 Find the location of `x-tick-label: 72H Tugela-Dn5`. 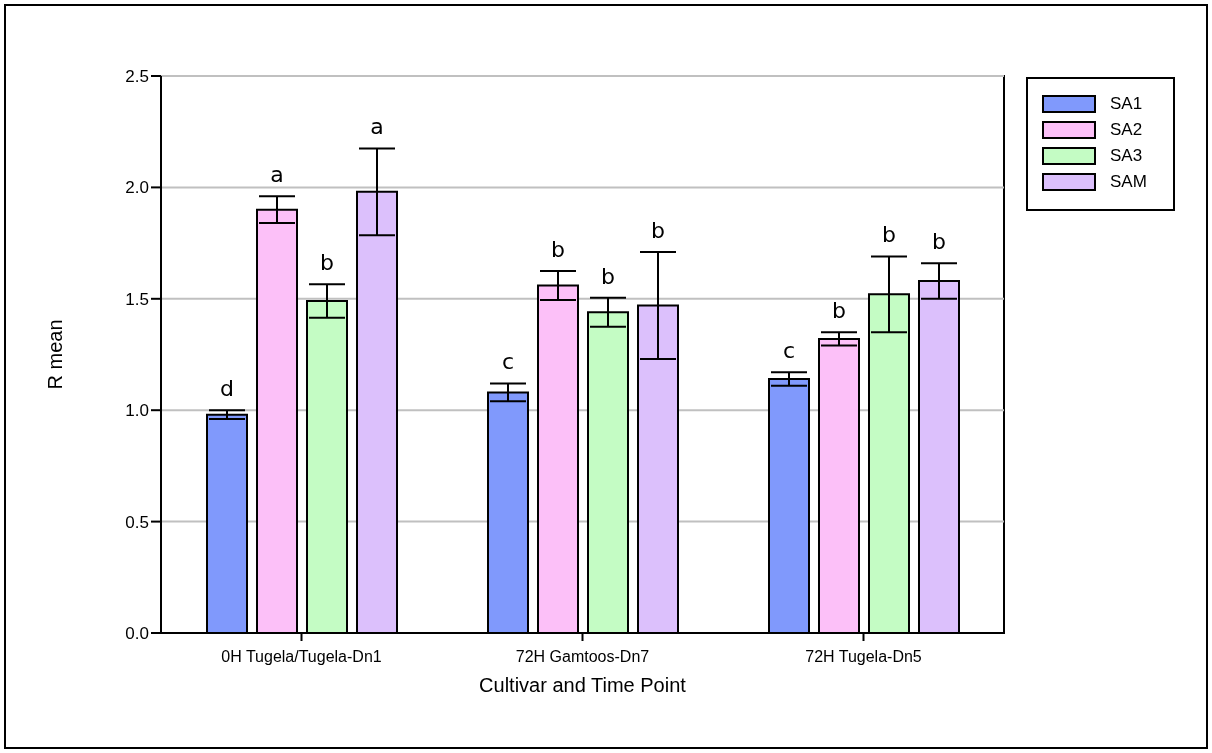

x-tick-label: 72H Tugela-Dn5 is located at coordinates (863, 657).